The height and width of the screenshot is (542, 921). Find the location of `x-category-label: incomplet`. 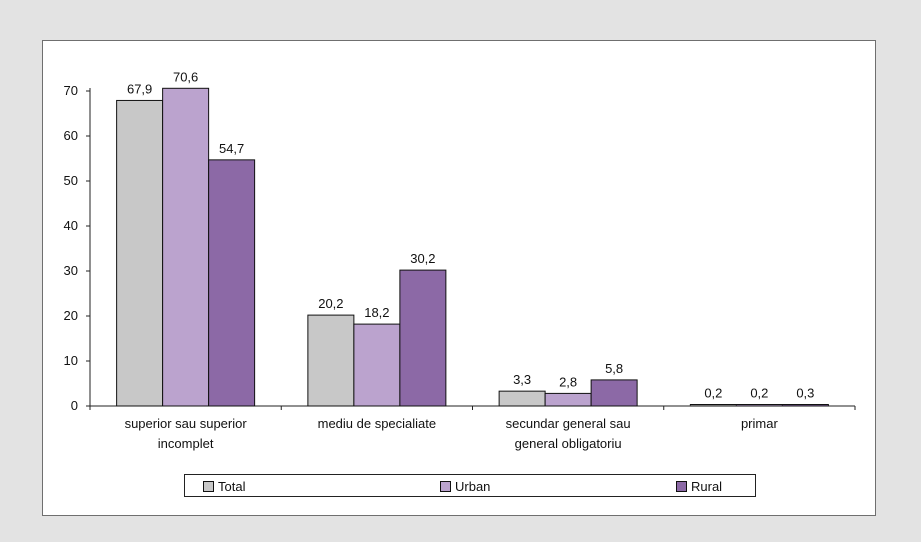

x-category-label: incomplet is located at coordinates (186, 443).